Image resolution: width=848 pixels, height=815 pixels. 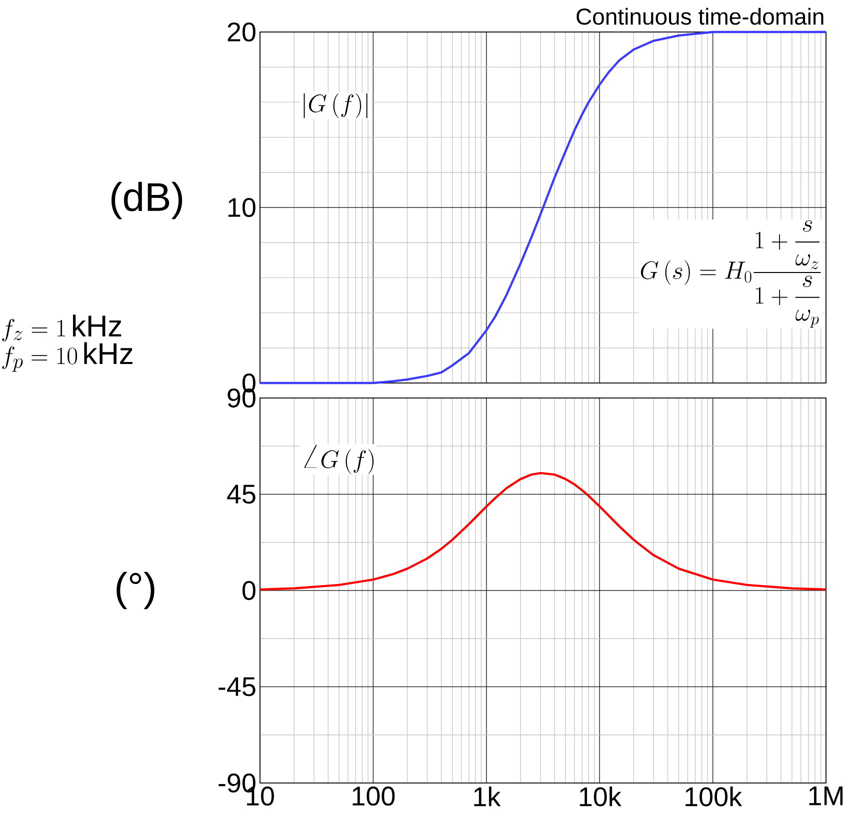 I want to click on y-tick-label: 20, so click(x=242, y=32).